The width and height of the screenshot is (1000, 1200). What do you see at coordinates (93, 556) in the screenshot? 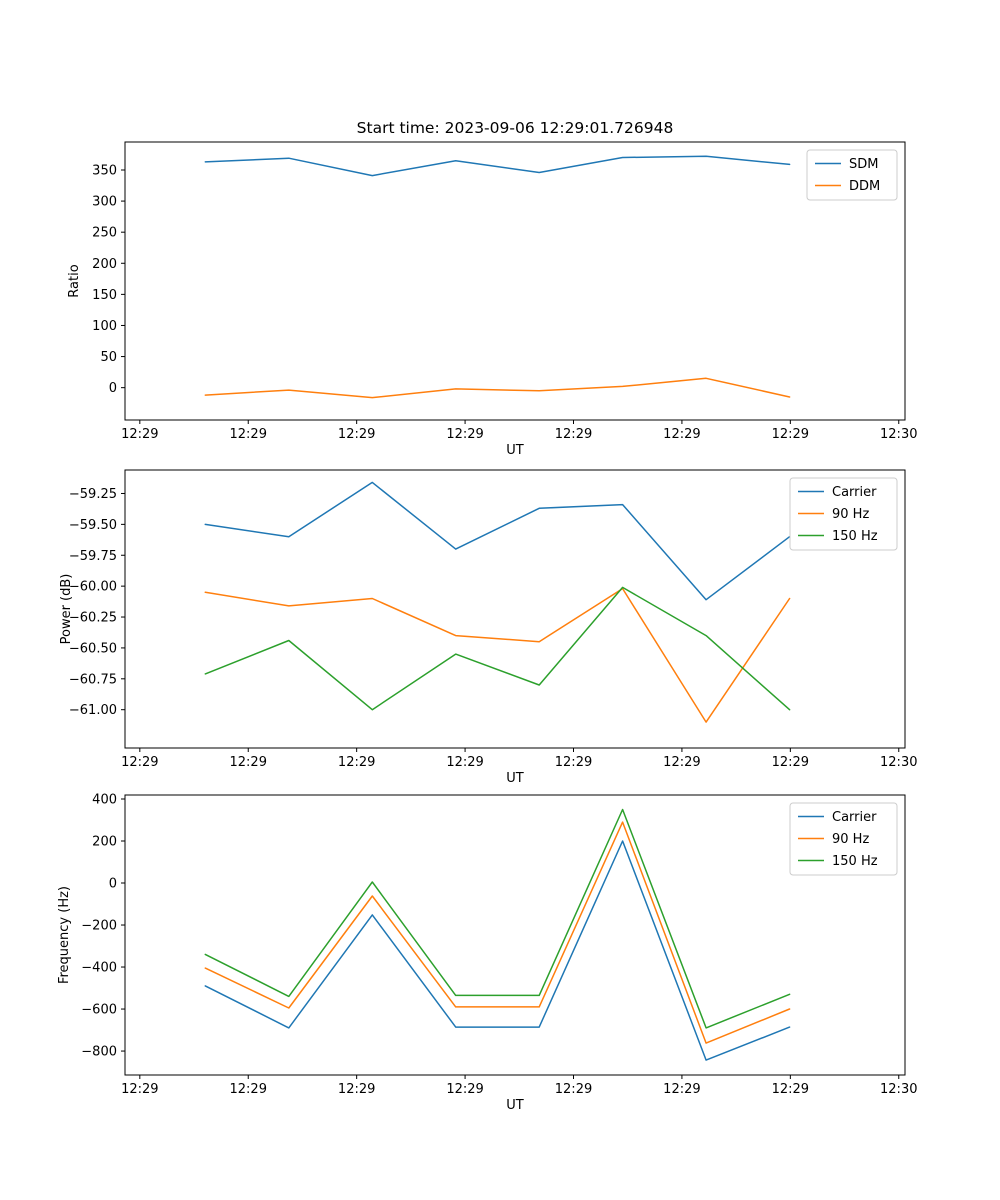
I see `y-tick-label: −59.75` at bounding box center [93, 556].